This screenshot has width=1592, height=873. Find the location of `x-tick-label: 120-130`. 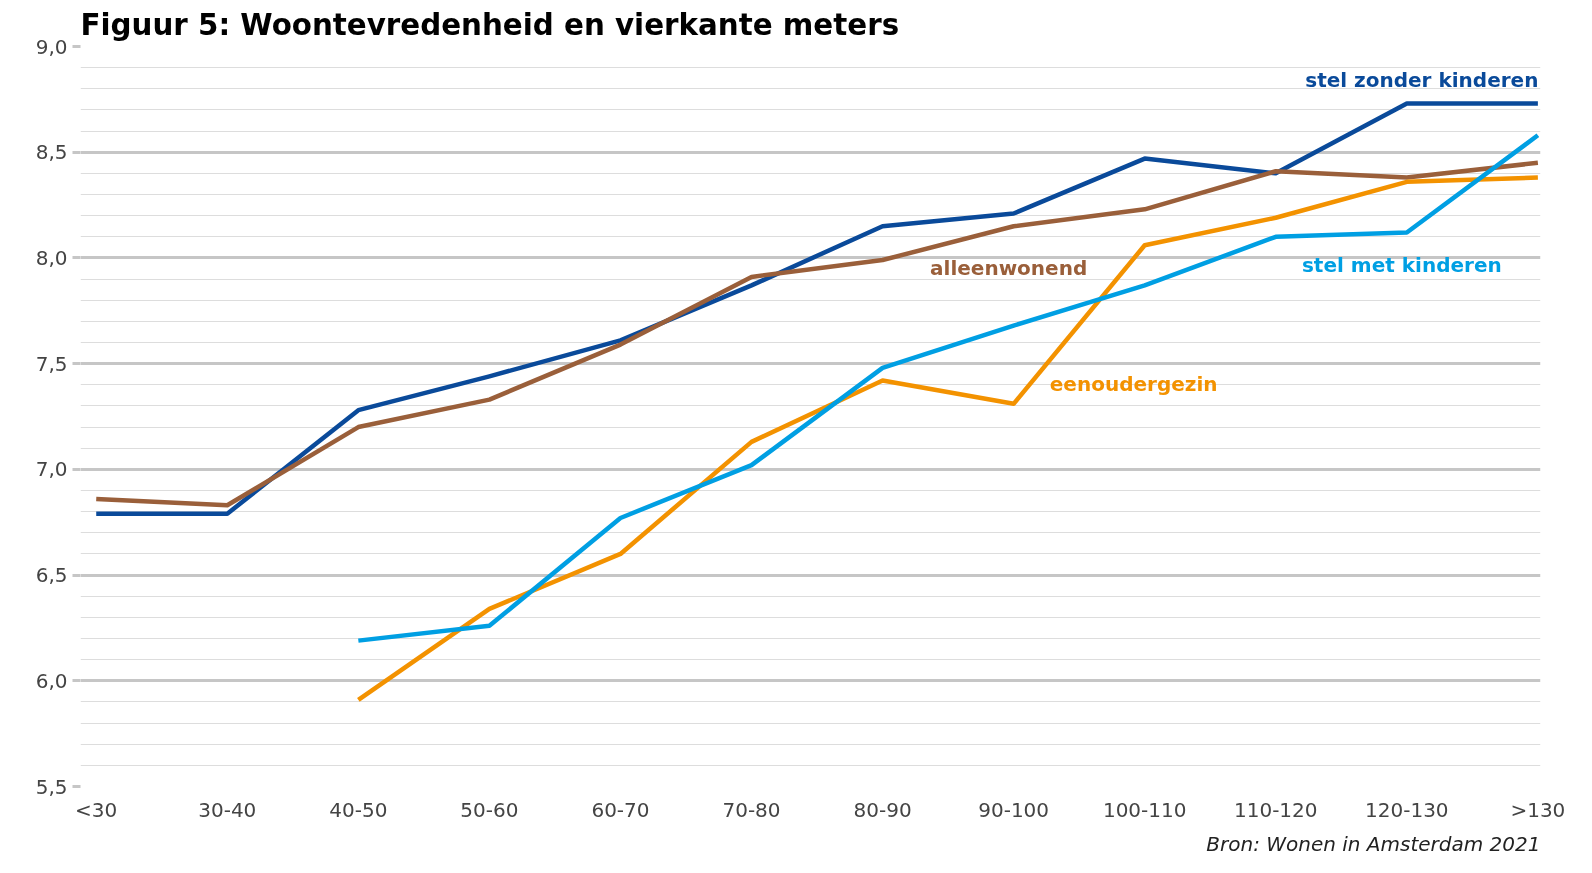

x-tick-label: 120-130 is located at coordinates (1407, 809).